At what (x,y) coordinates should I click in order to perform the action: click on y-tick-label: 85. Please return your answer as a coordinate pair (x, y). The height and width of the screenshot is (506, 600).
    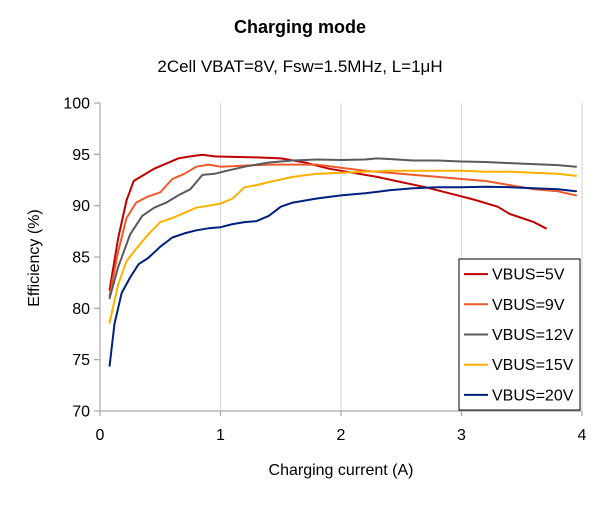
    Looking at the image, I should click on (81, 258).